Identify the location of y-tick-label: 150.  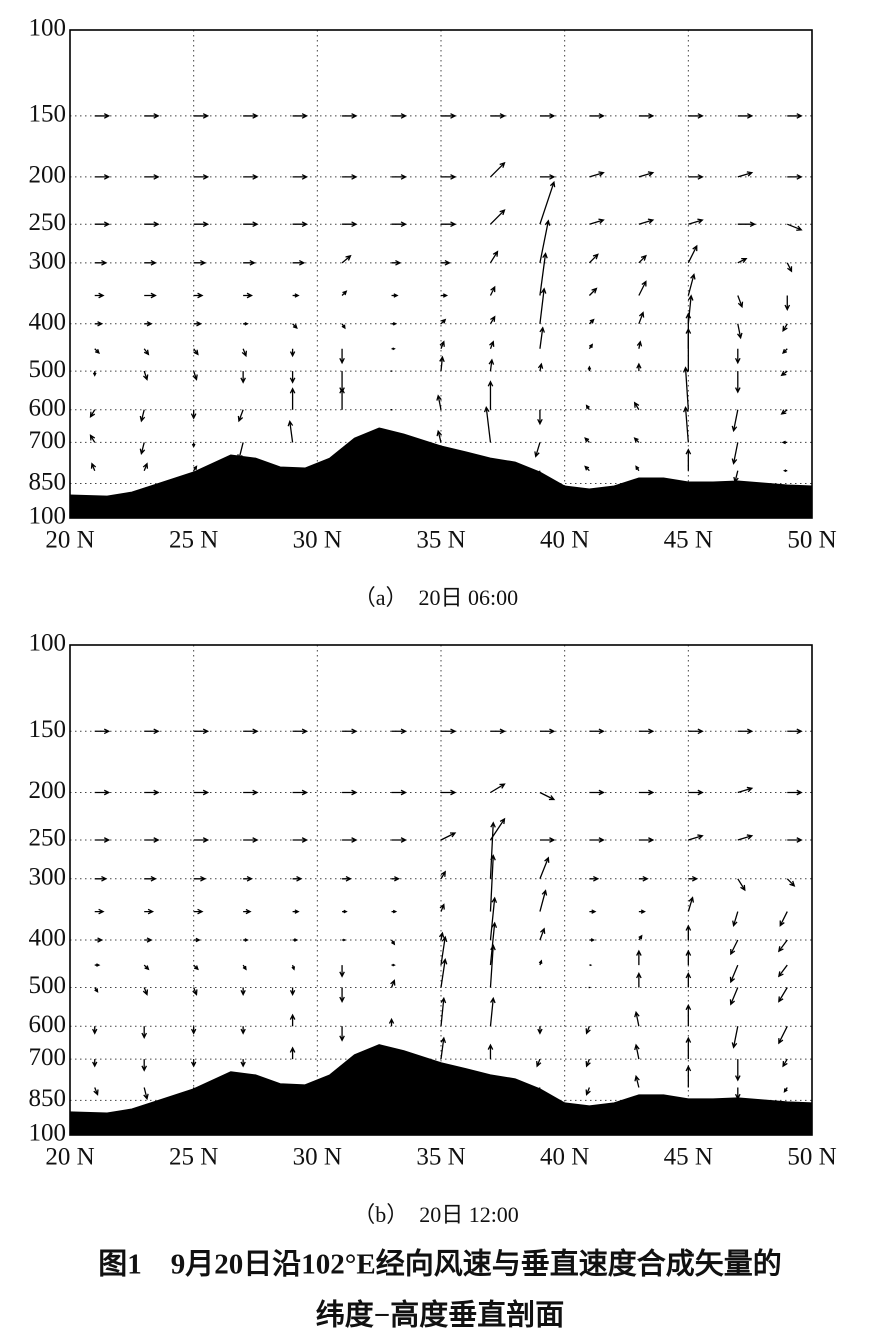
(48, 114).